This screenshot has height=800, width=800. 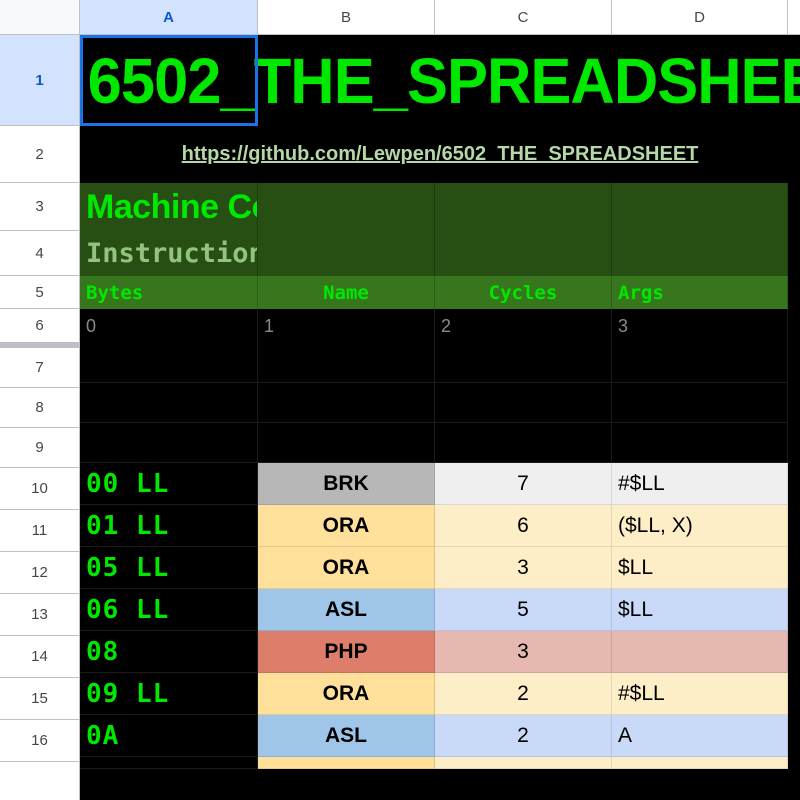 What do you see at coordinates (700, 526) in the screenshot?
I see `cell-args: ($LL, X)` at bounding box center [700, 526].